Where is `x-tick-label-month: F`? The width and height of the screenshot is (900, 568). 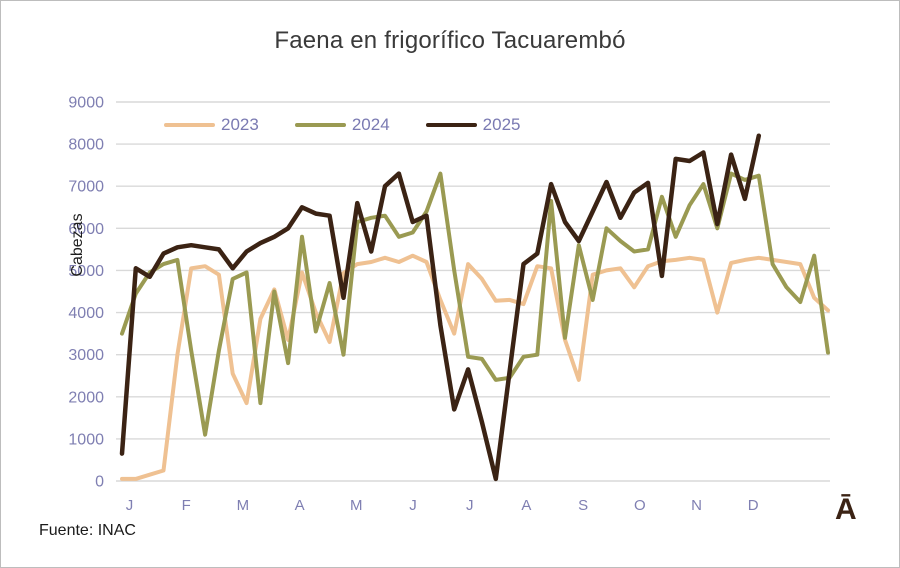
x-tick-label-month: F is located at coordinates (186, 505).